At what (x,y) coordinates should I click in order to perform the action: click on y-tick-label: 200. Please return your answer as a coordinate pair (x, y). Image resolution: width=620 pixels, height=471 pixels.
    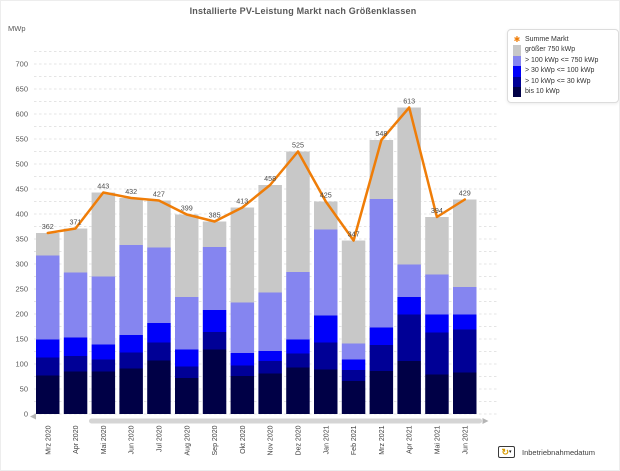
    Looking at the image, I should click on (21, 314).